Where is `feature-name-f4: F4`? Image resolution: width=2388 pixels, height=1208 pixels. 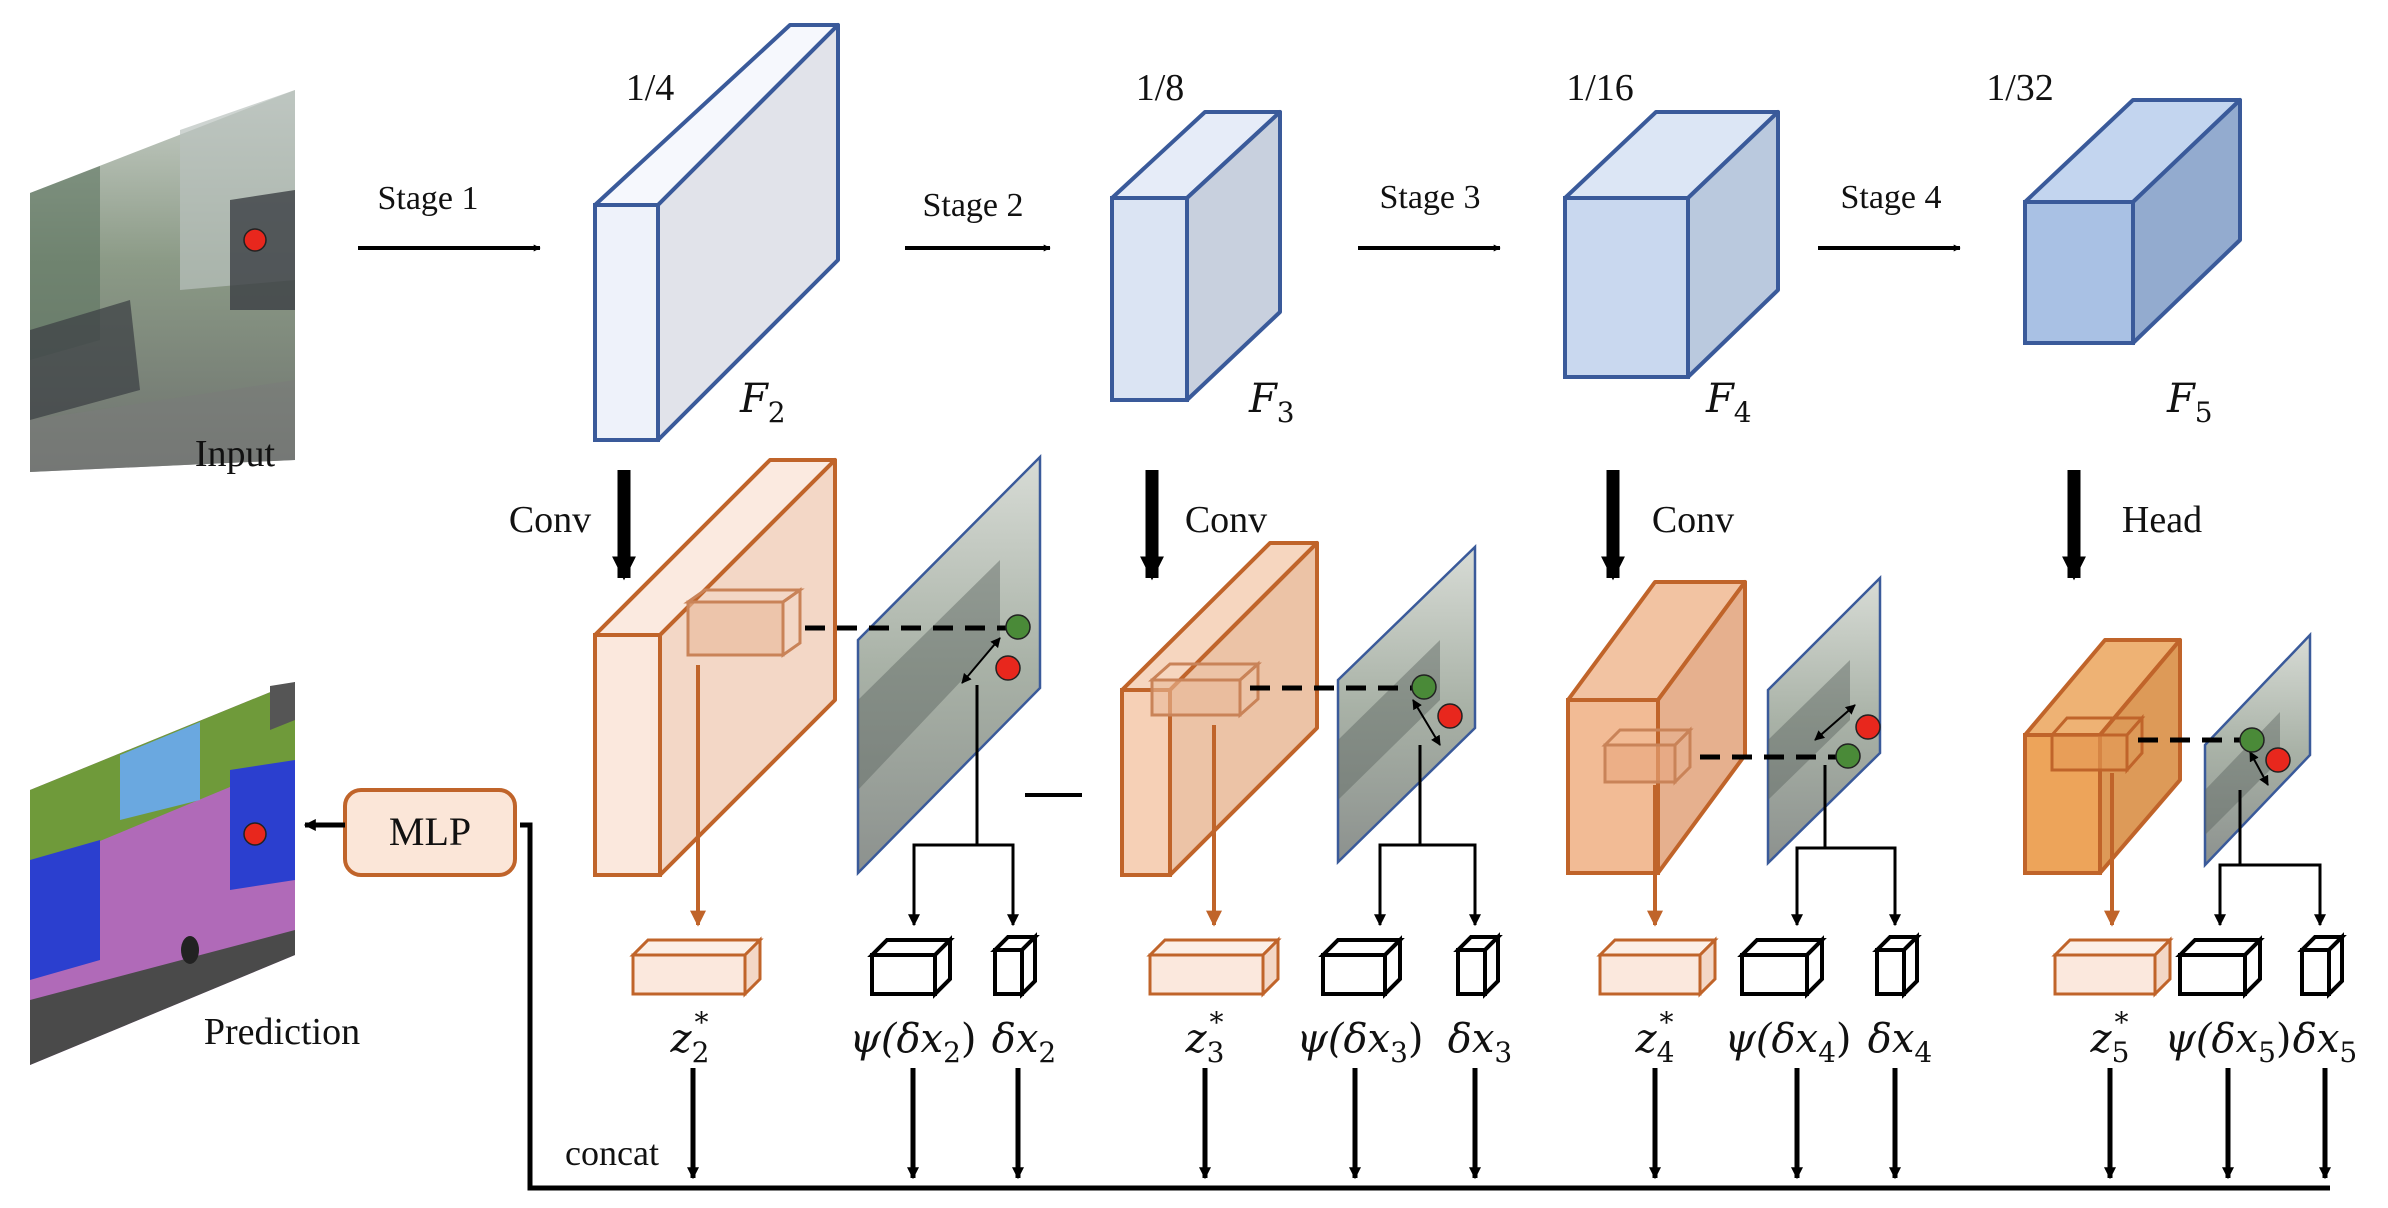
feature-name-f4: F4 is located at coordinates (1728, 402).